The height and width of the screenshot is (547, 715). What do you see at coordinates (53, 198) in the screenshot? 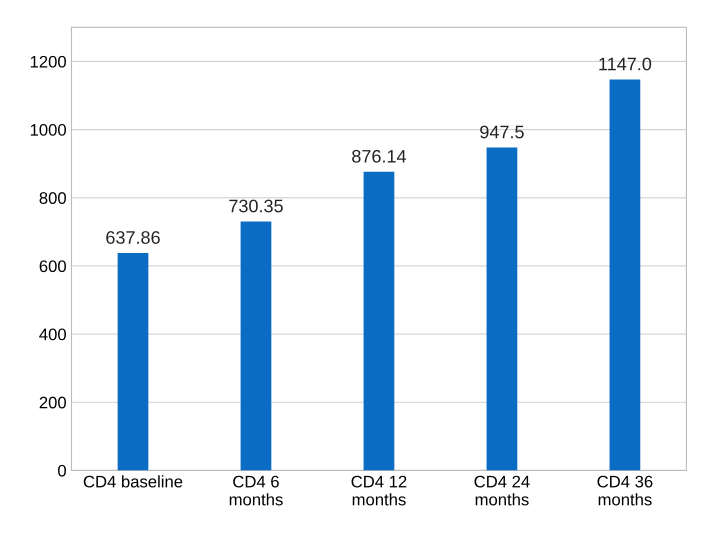
I see `y-tick-label: 800` at bounding box center [53, 198].